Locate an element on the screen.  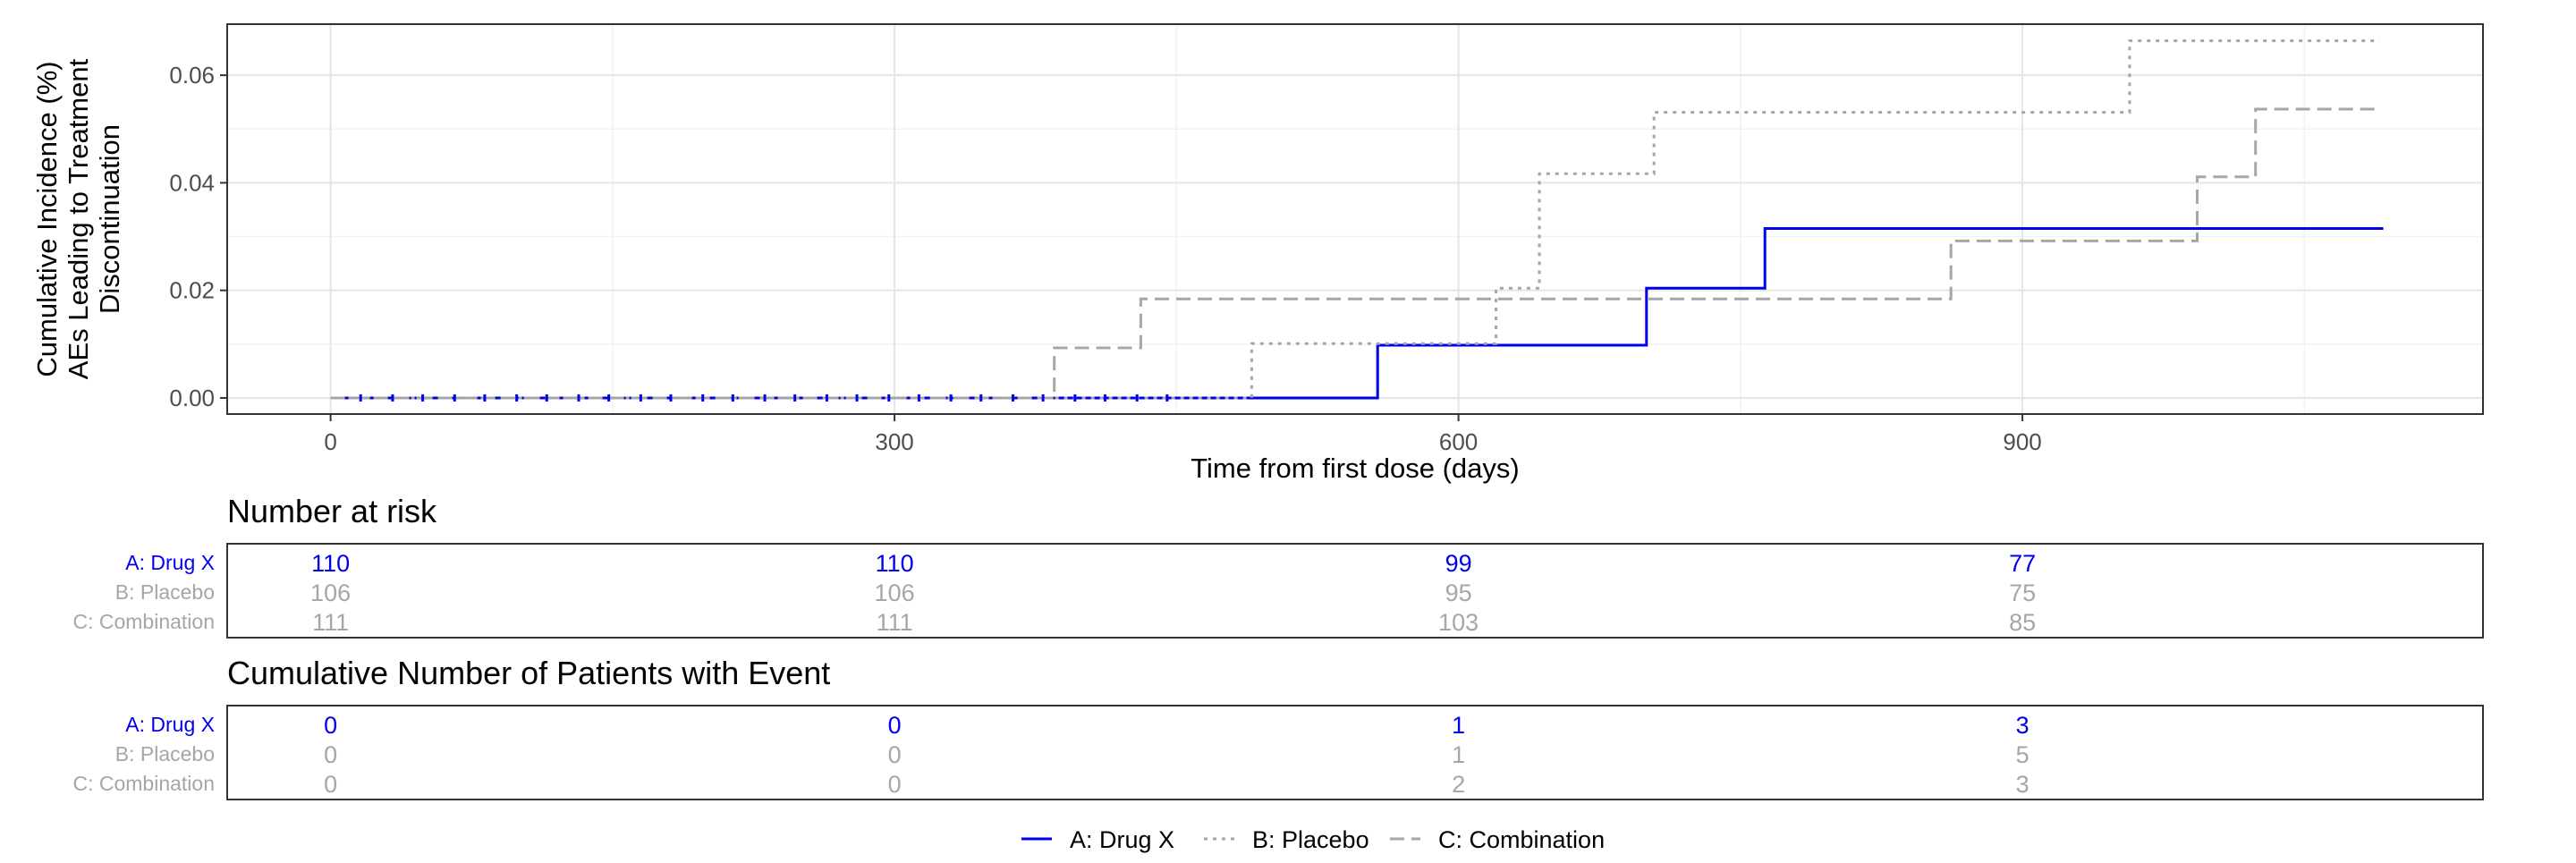
event_table-row-label: C: Combination is located at coordinates (143, 783).